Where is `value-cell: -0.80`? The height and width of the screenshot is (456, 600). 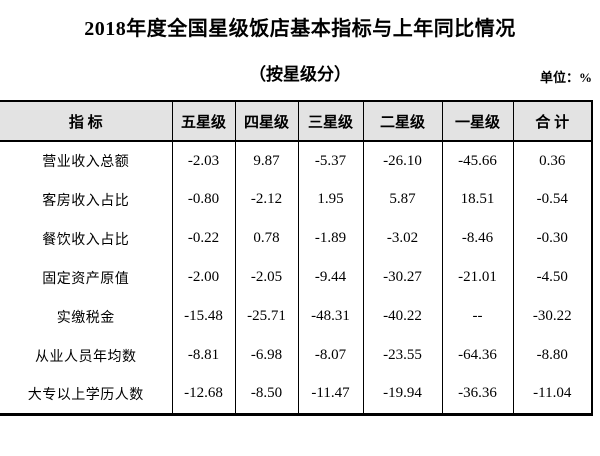
value-cell: -0.80 is located at coordinates (203, 199).